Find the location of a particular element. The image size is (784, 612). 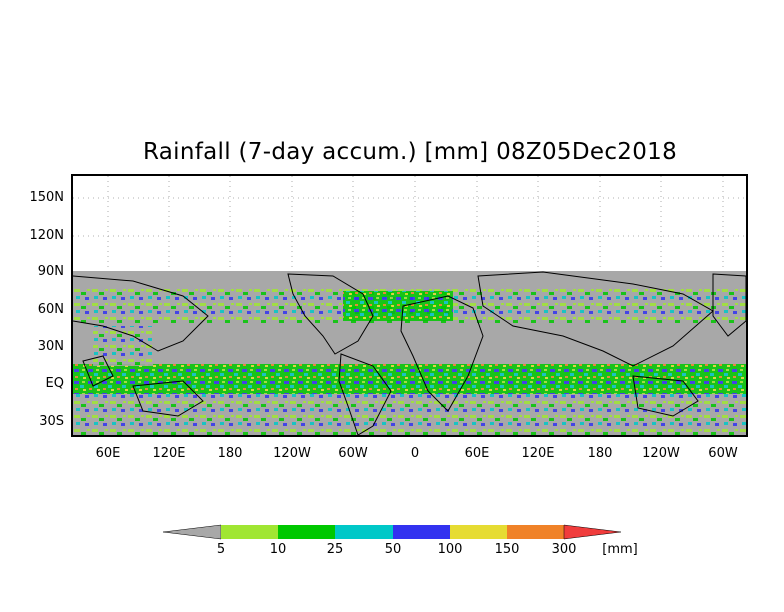

y-tick-label: EQ is located at coordinates (54, 383).